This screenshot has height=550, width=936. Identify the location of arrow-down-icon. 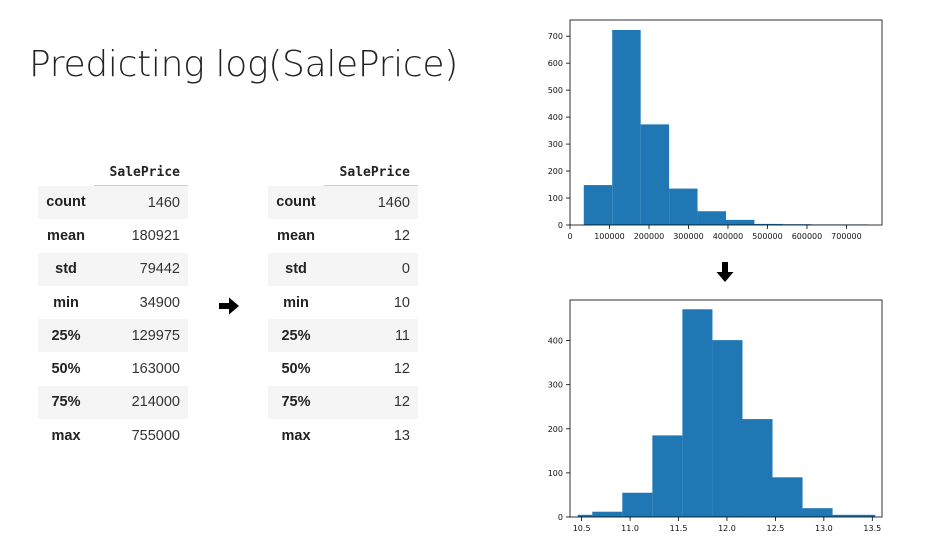
(725, 272).